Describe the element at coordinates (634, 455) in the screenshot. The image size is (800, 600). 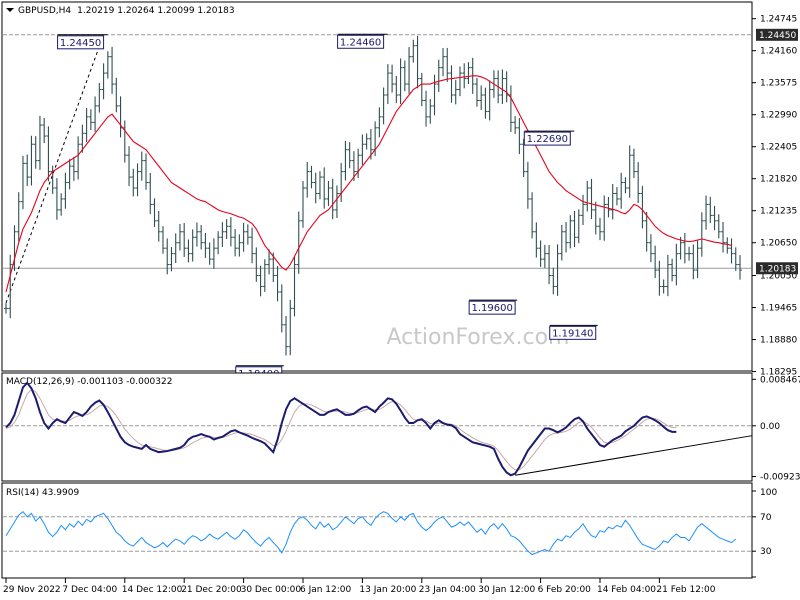
I see `macd-trendline` at that location.